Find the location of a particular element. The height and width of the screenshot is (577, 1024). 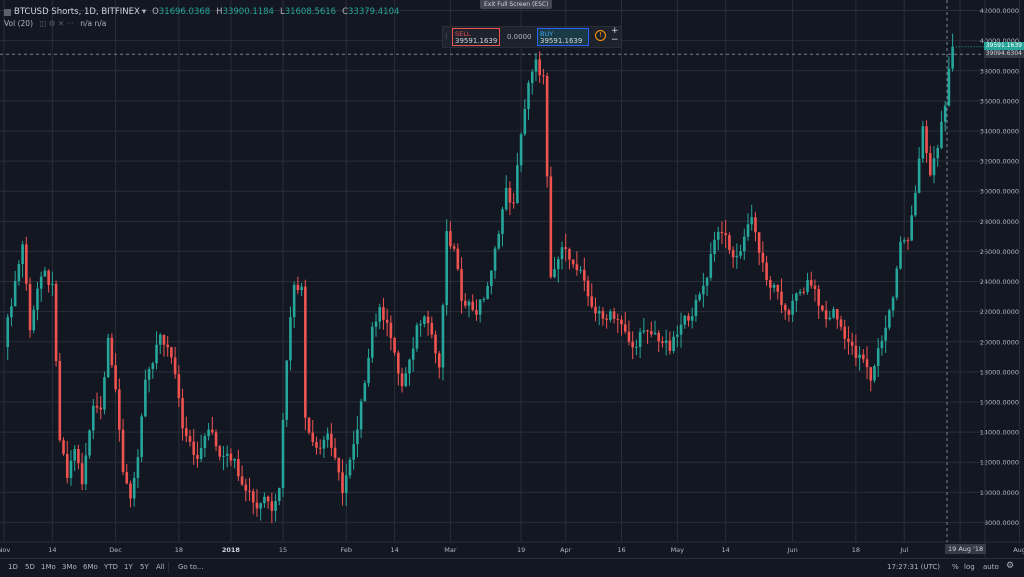

chevron-down-icon: ▾ is located at coordinates (144, 12).